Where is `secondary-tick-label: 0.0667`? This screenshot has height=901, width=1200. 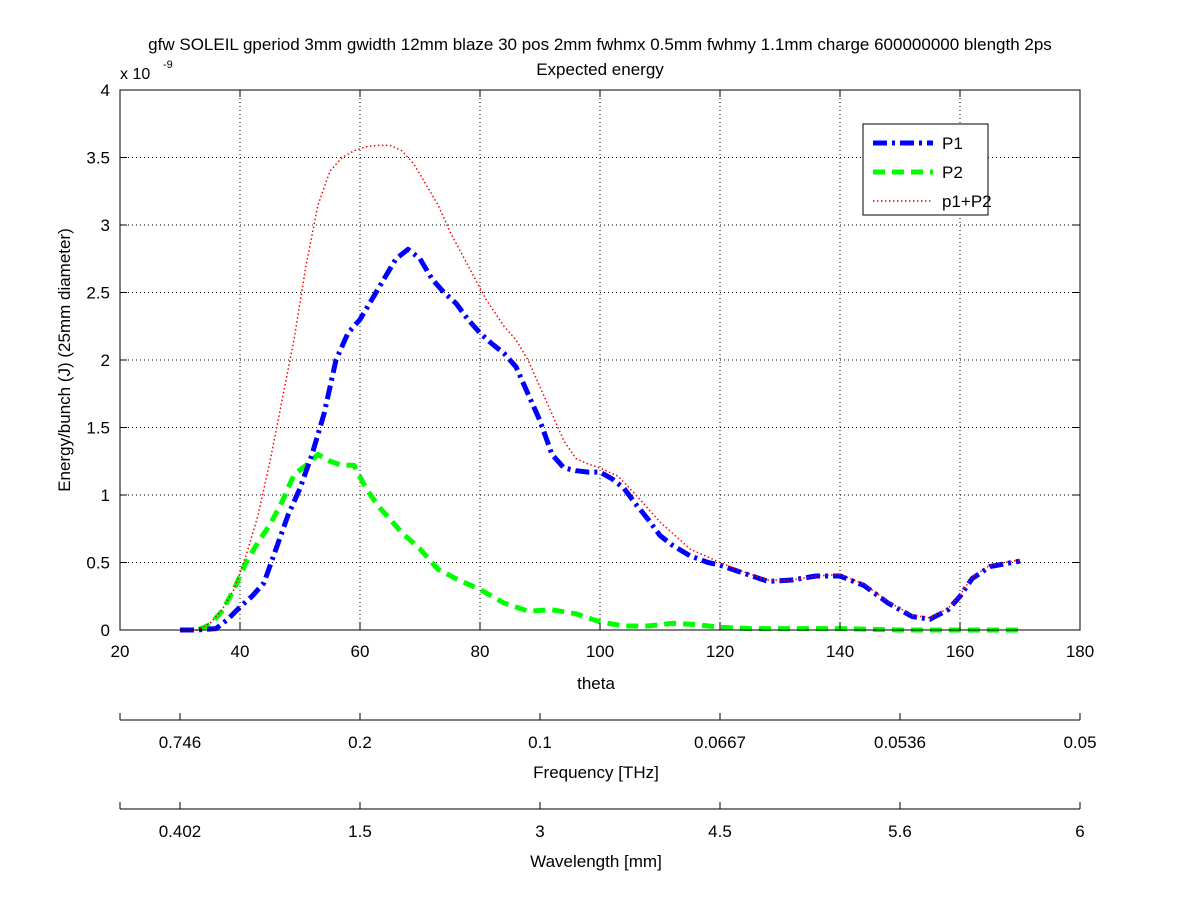 secondary-tick-label: 0.0667 is located at coordinates (720, 742).